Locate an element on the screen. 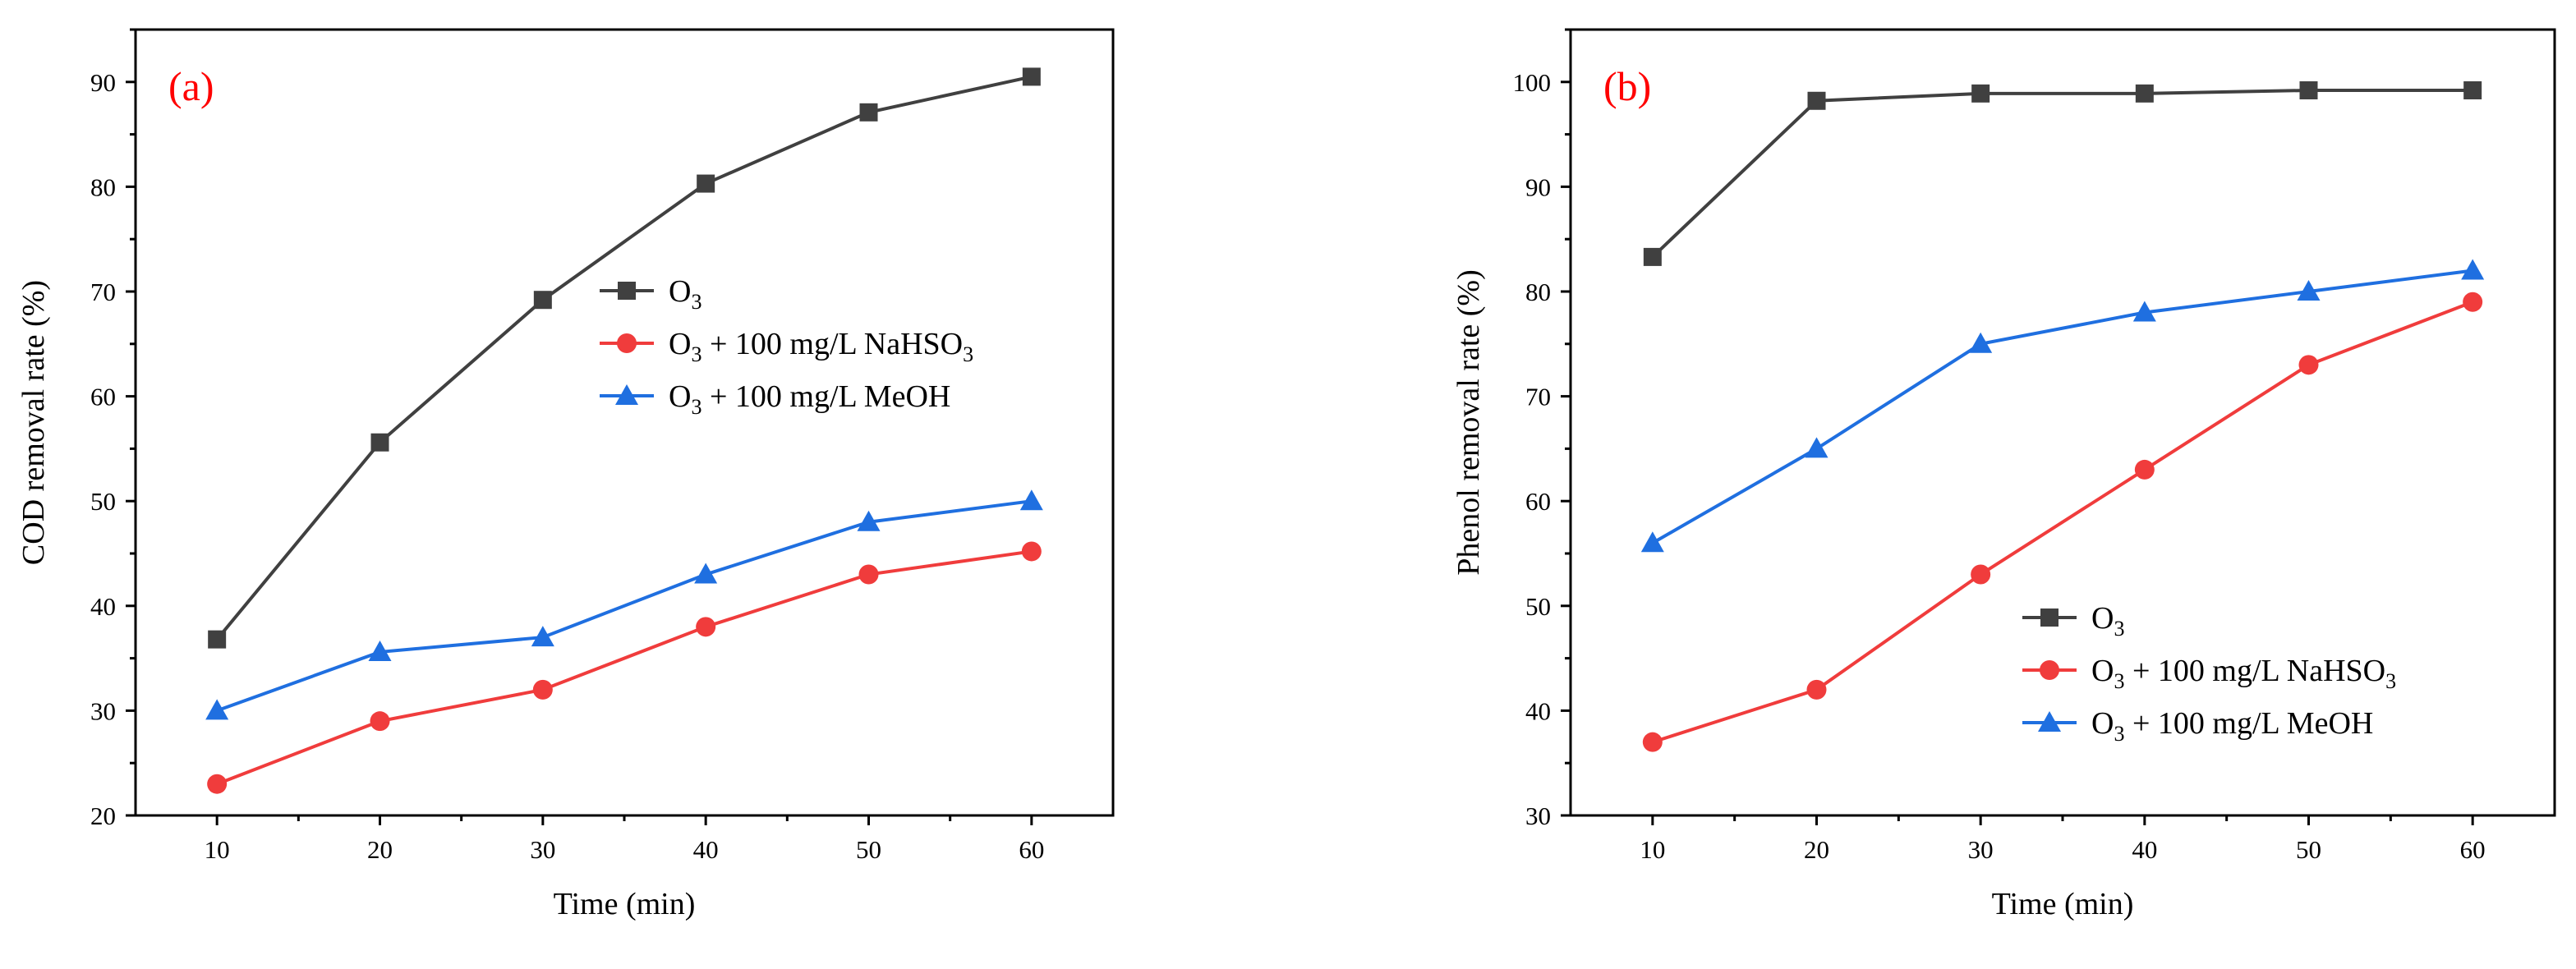  x-axis-label: Time (min) is located at coordinates (625, 904).